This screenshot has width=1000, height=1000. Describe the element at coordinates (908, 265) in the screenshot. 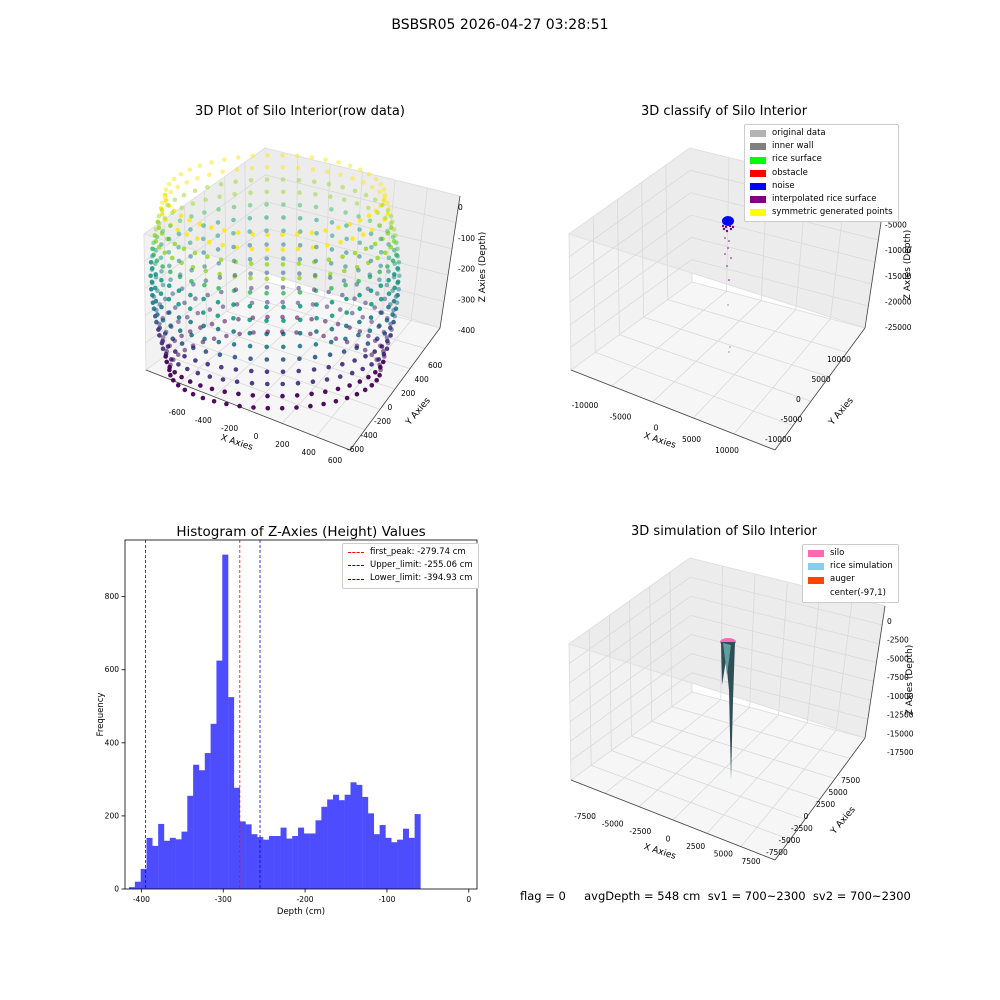

I see `z-axis-label: Z Axies (Depth)` at that location.